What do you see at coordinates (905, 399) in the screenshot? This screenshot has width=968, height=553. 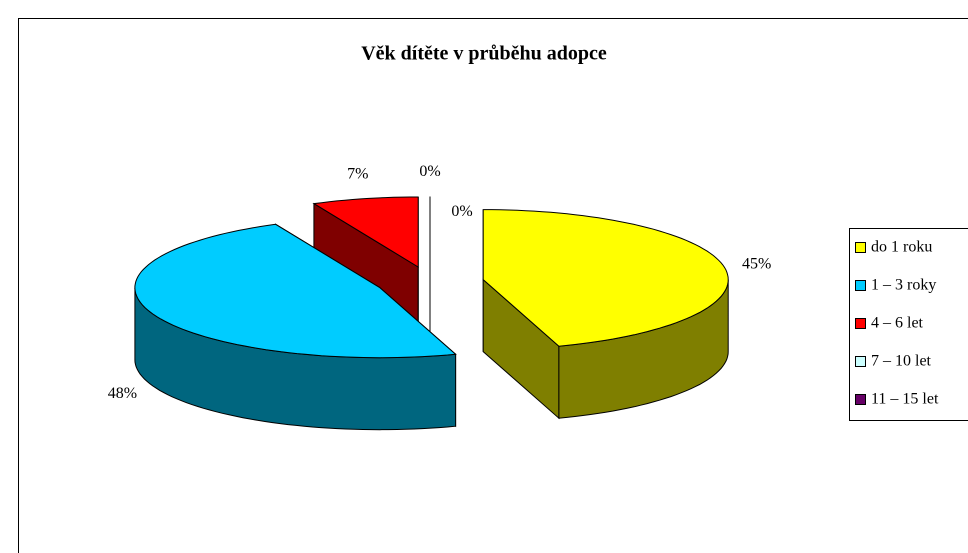 I see `legend-label: 11 – 15 let` at bounding box center [905, 399].